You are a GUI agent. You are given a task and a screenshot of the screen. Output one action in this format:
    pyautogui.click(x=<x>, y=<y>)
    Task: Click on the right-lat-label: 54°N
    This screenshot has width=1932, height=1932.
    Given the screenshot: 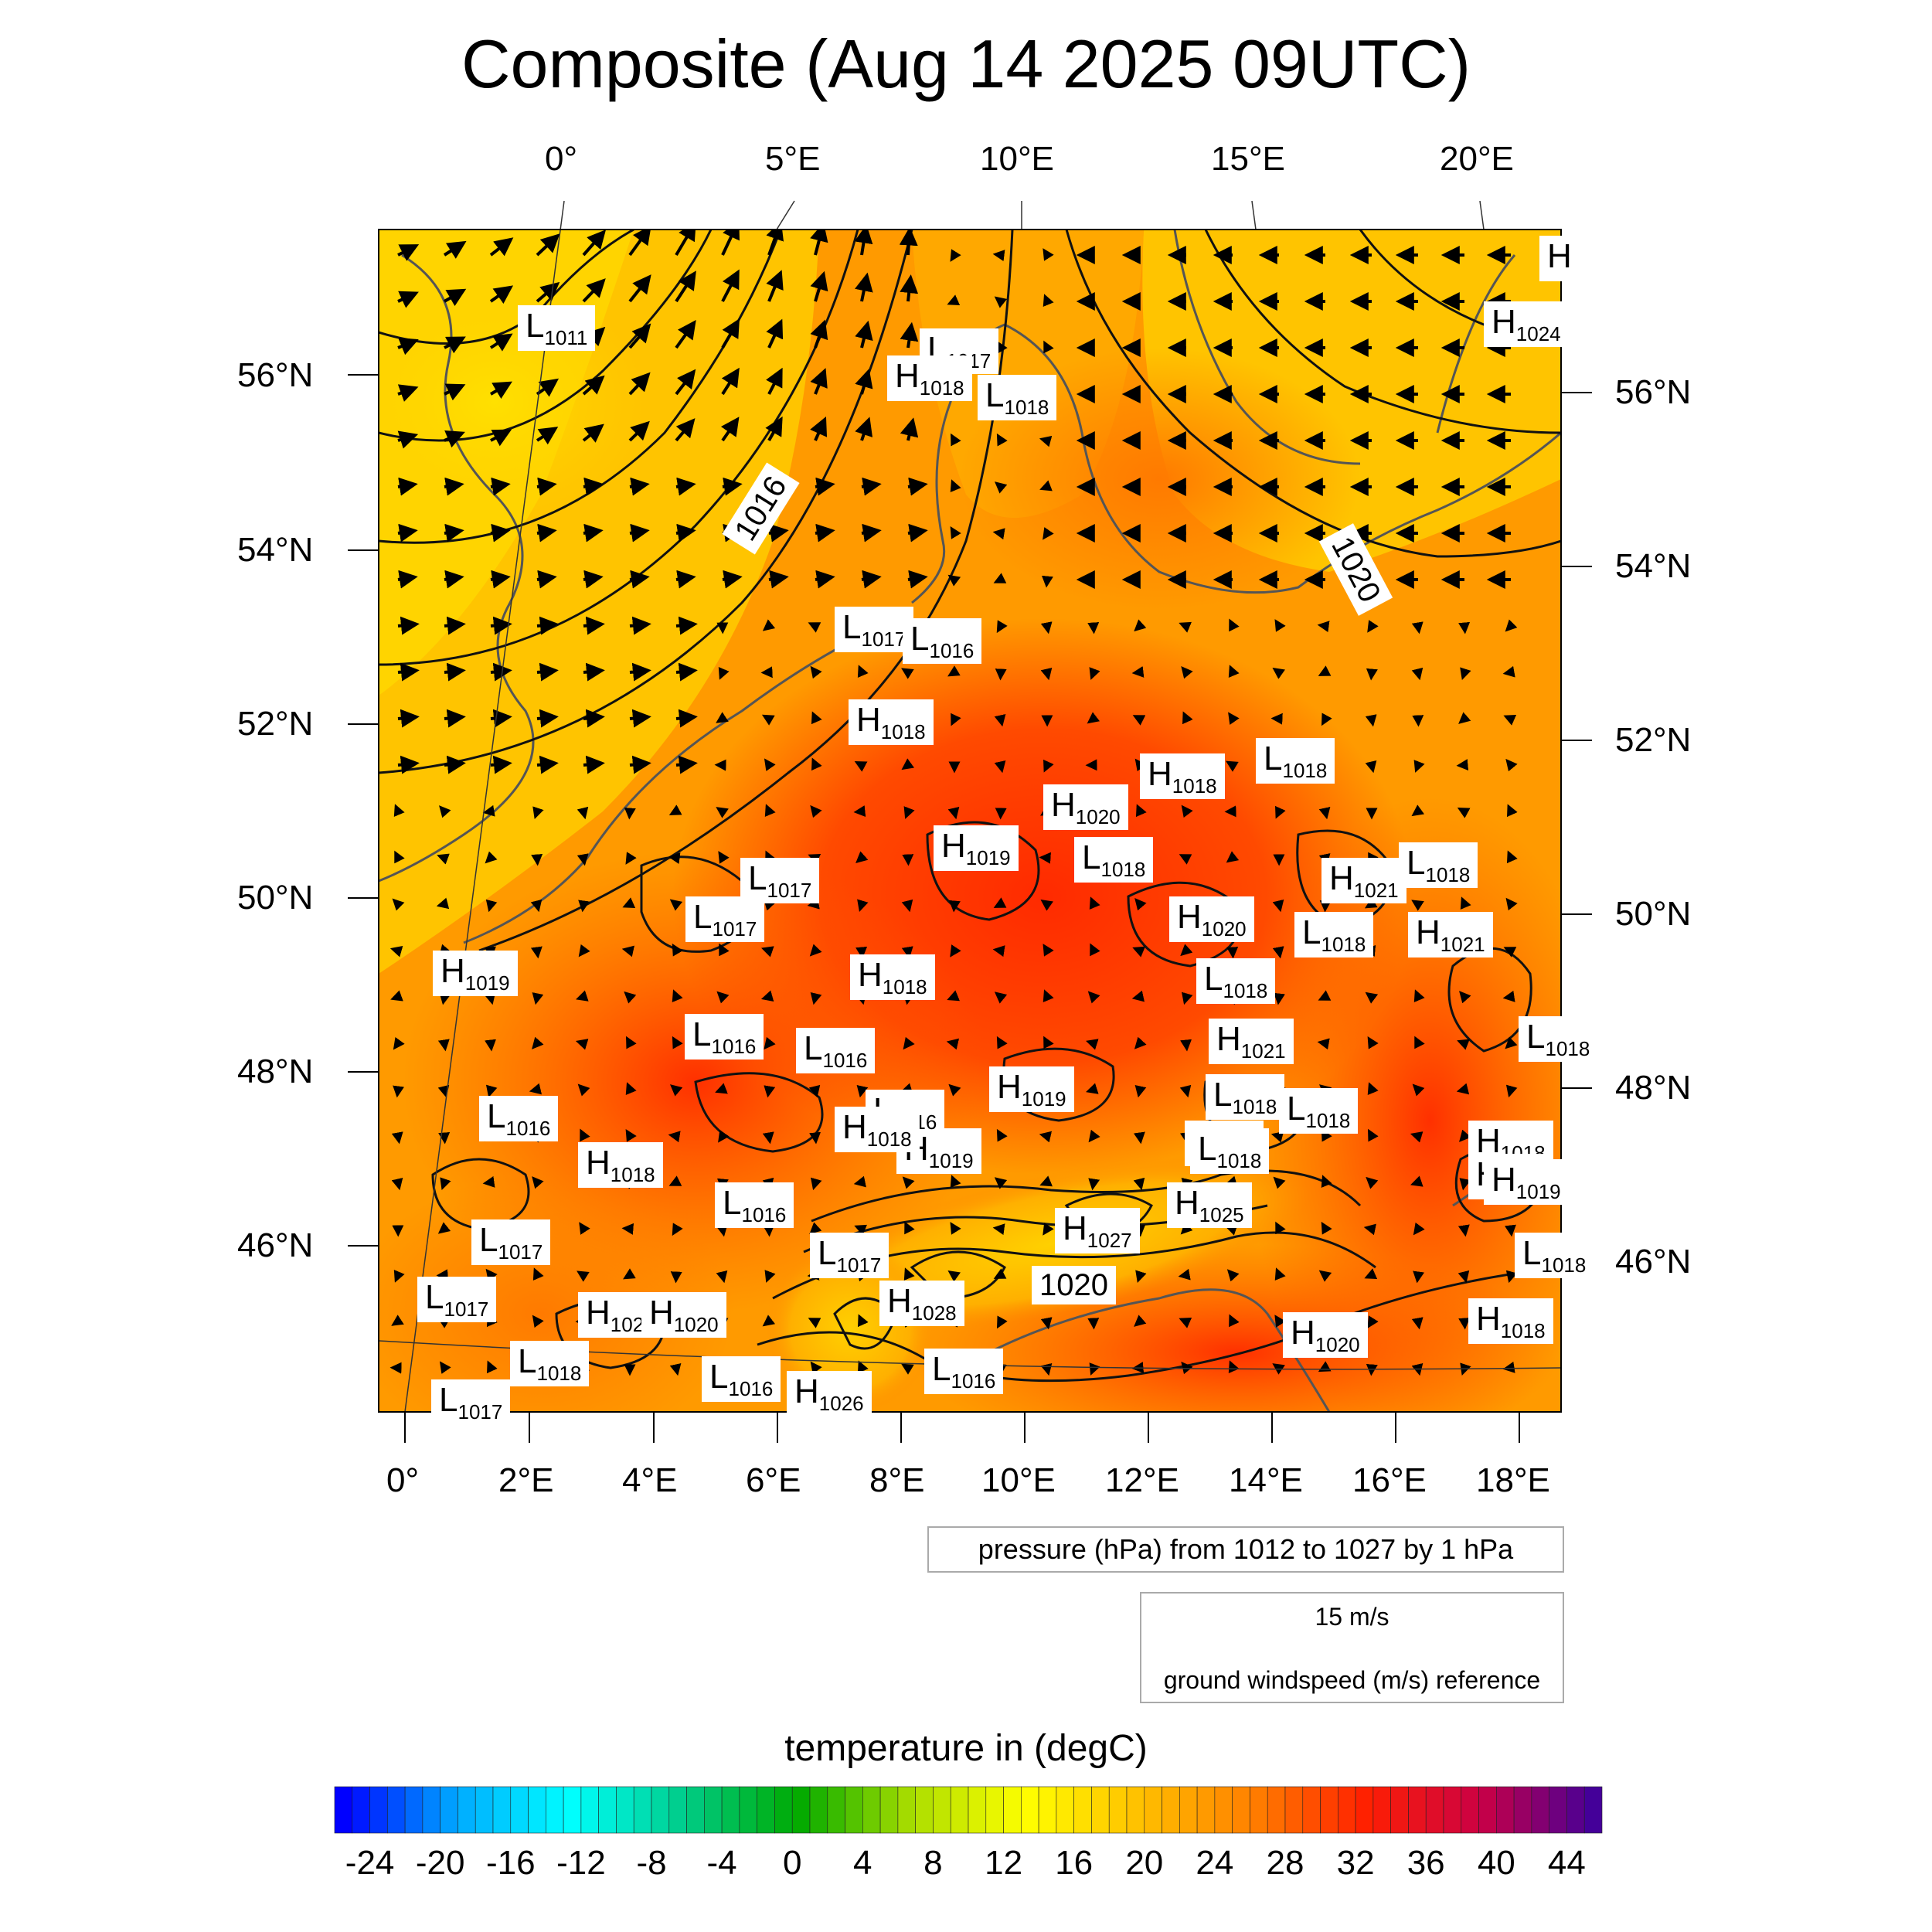 What is the action you would take?
    pyautogui.click(x=1654, y=566)
    